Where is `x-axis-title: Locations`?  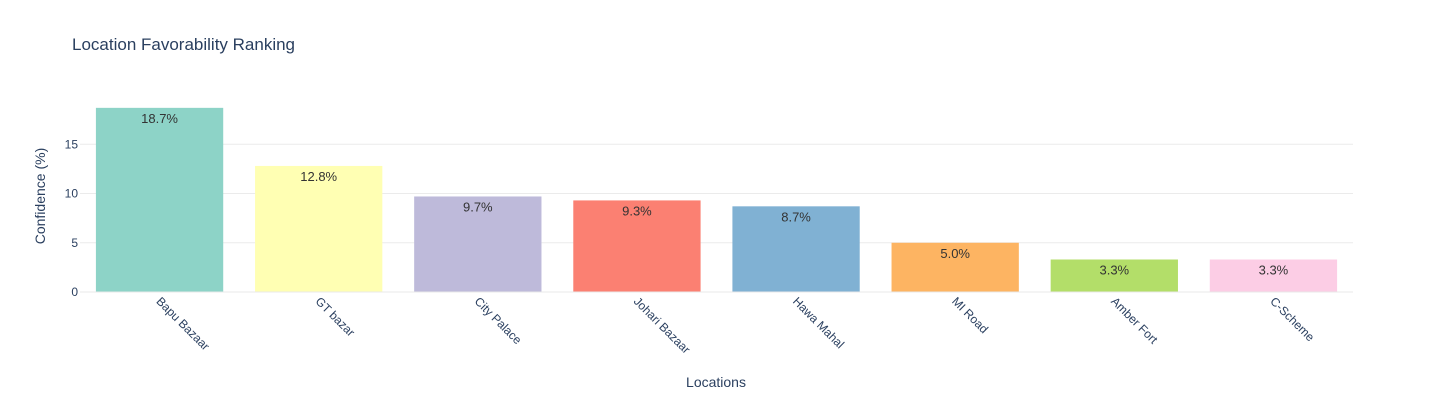
x-axis-title: Locations is located at coordinates (716, 382).